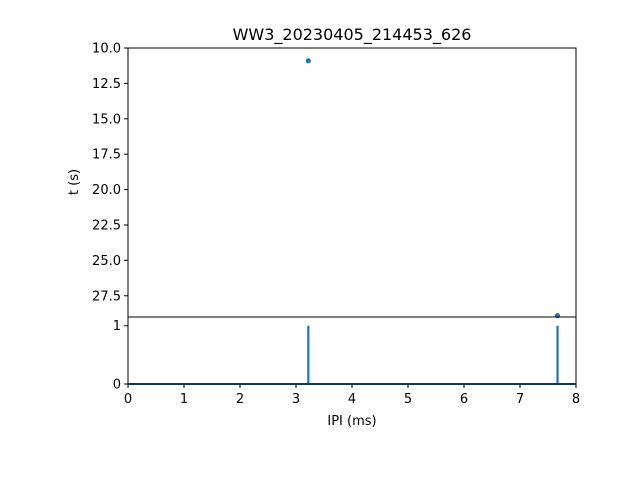 The height and width of the screenshot is (480, 640). I want to click on y-axis-label: t (s), so click(74, 182).